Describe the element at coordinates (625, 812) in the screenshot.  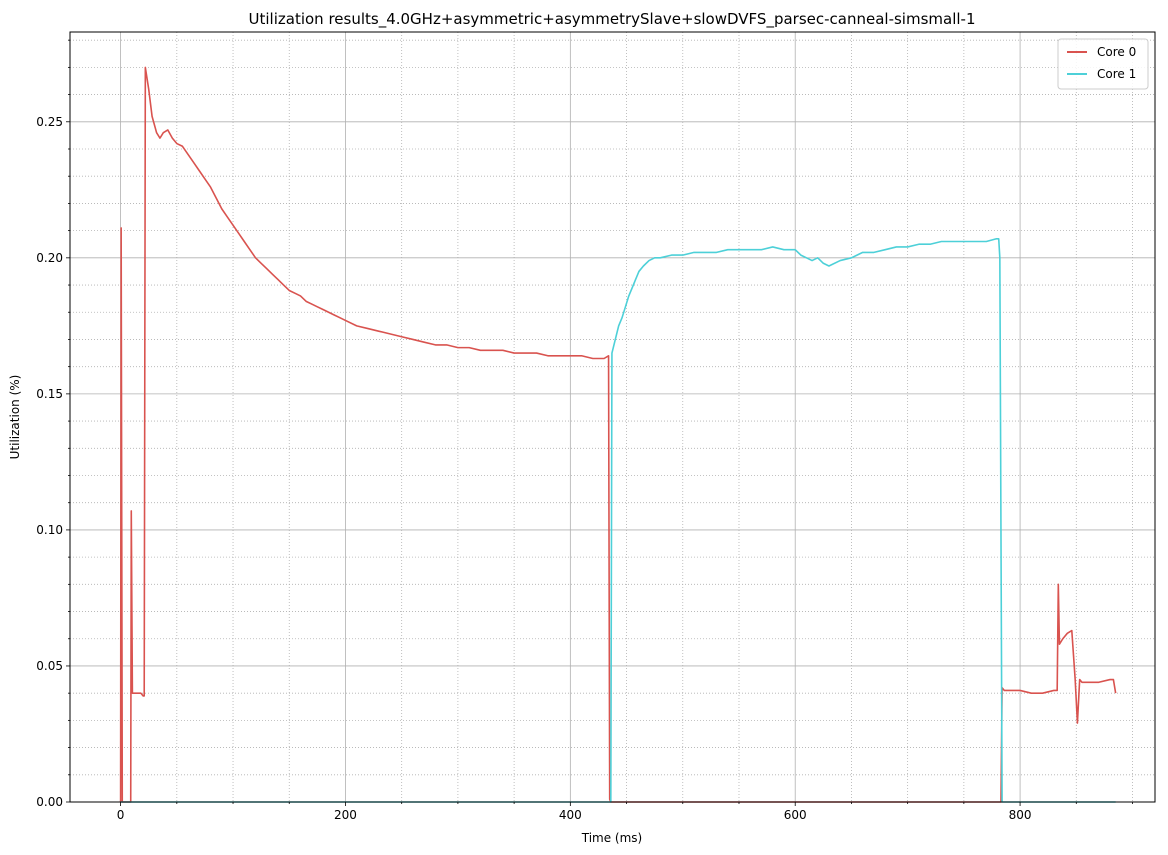
I see `x-axis-ticks: 0 200 400 600 800` at that location.